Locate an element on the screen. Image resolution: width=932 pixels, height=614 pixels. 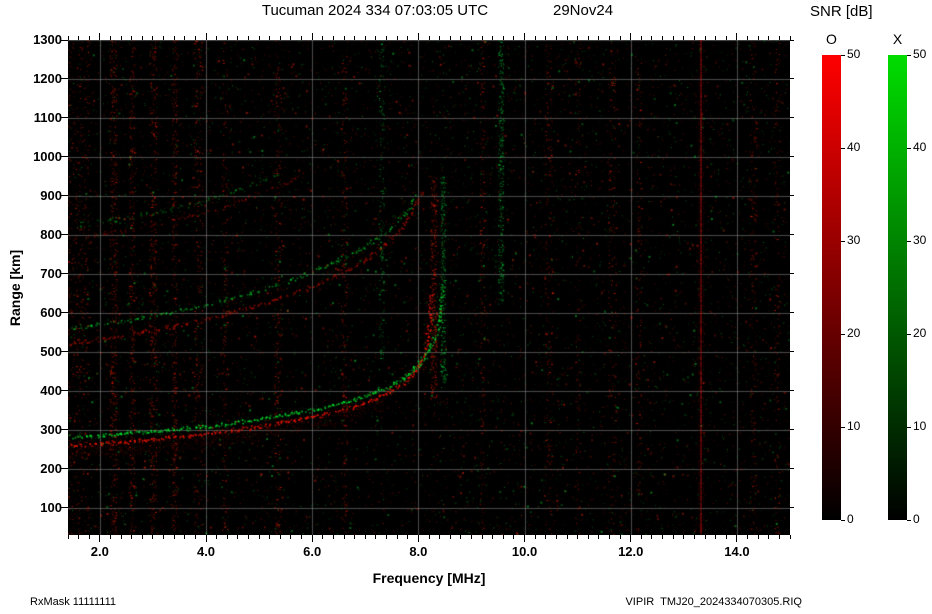
y-tick-label: 900 is located at coordinates (51, 195).